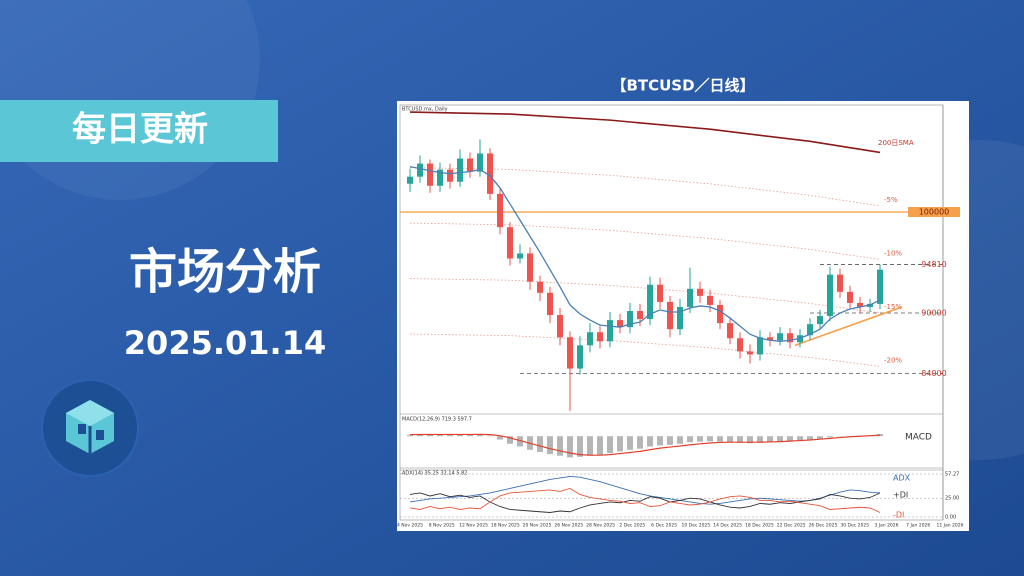 The image size is (1024, 576). I want to click on x-tick-label: 14 Dec 2025, so click(727, 526).